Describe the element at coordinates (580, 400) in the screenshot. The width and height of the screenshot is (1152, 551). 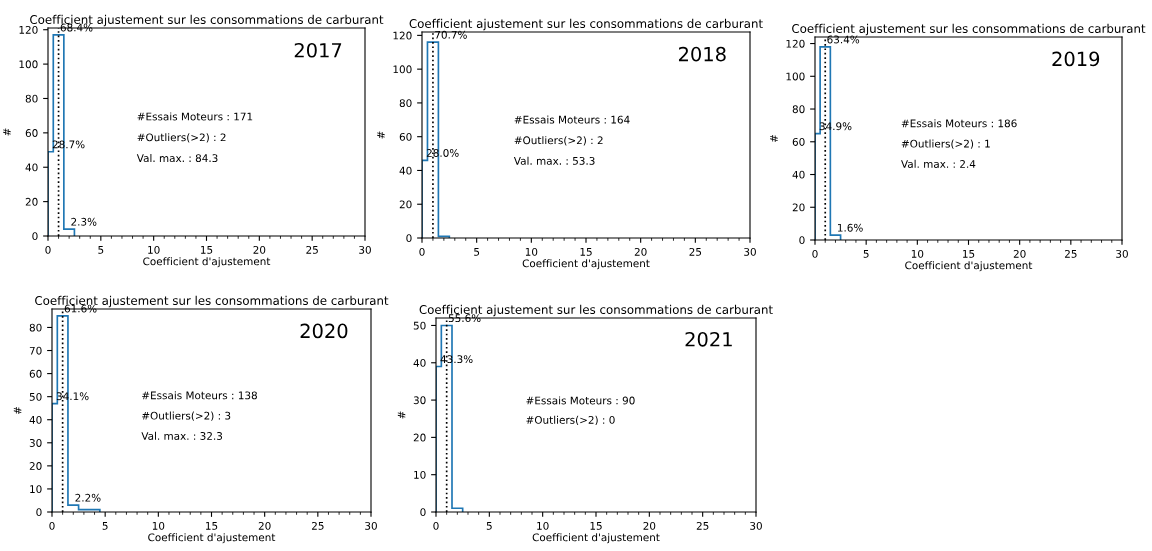
I see `annotation: #Essais Moteurs : 90` at that location.